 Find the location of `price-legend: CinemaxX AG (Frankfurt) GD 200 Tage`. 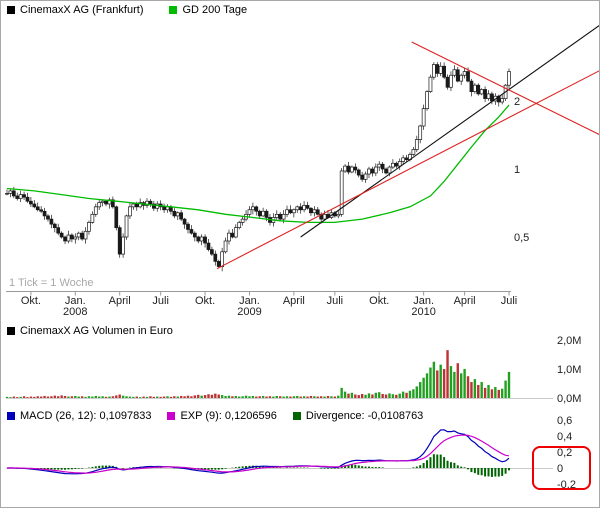

price-legend: CinemaxX AG (Frankfurt) GD 200 Tage is located at coordinates (127, 10).